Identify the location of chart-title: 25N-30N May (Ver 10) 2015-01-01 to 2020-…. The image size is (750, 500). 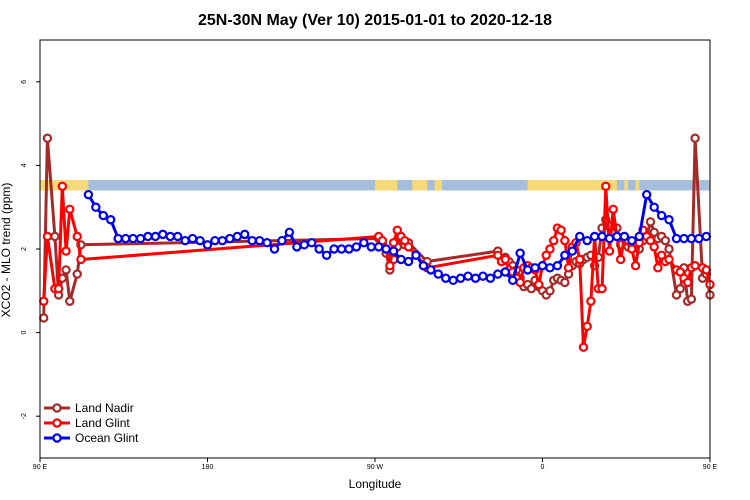
(375, 20).